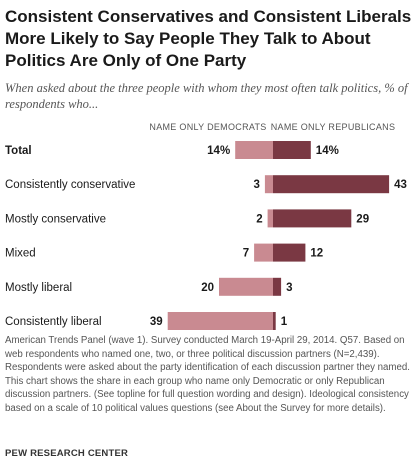  Describe the element at coordinates (400, 185) in the screenshot. I see `value-label-republicans: 43` at that location.